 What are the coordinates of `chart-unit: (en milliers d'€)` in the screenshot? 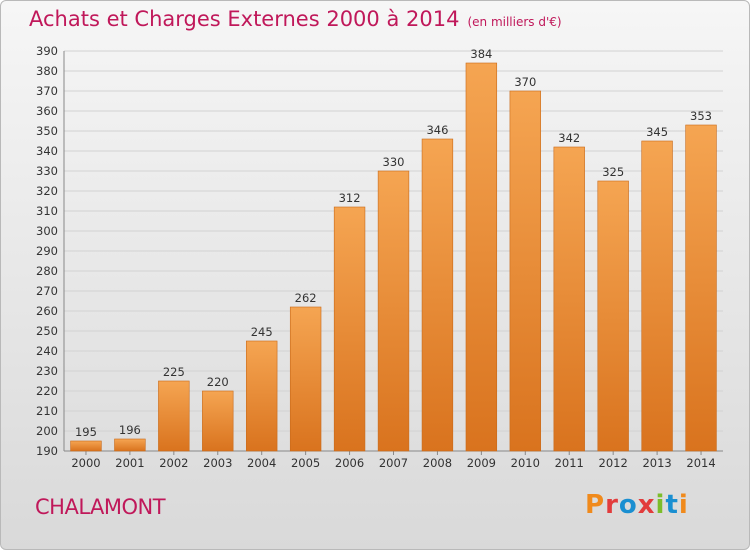 It's located at (514, 22).